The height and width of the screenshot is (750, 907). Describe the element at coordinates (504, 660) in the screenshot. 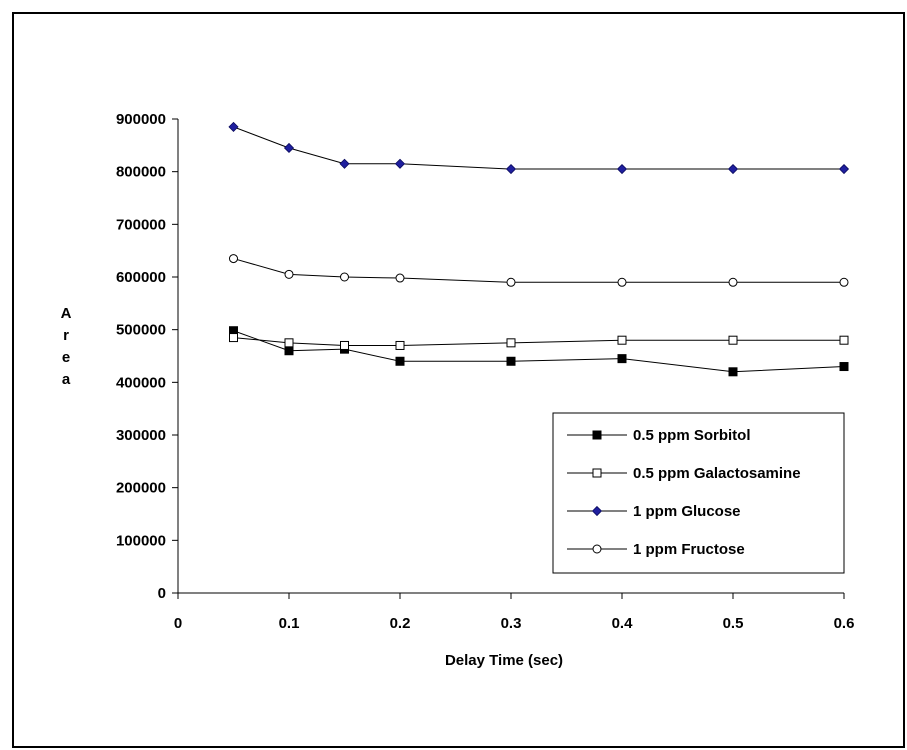

I see `x-axis-title: Delay Time (sec)` at that location.